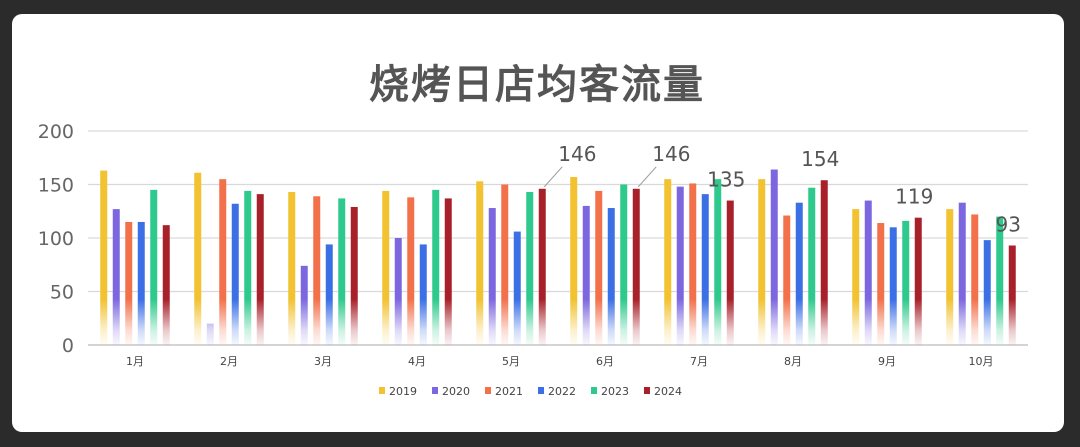  I want to click on x-tick-label: 8月, so click(793, 361).